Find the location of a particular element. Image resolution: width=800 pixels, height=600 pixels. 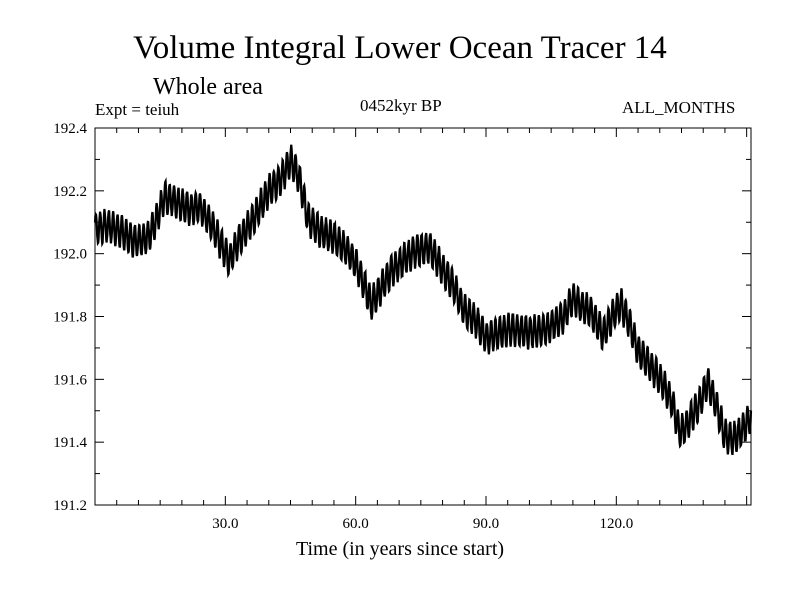

y-tick-label: 191.4 is located at coordinates (70, 443).